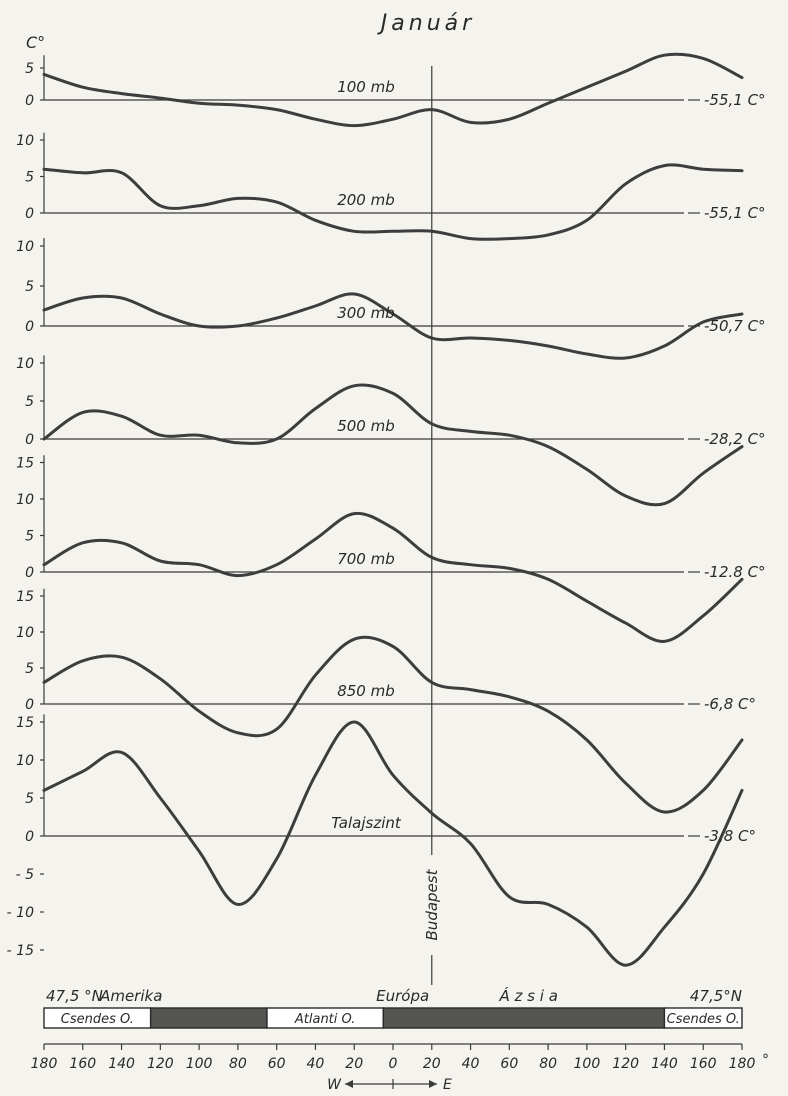 This screenshot has height=1096, width=788. Describe the element at coordinates (366, 200) in the screenshot. I see `pressure-level-label: 200 mb` at that location.